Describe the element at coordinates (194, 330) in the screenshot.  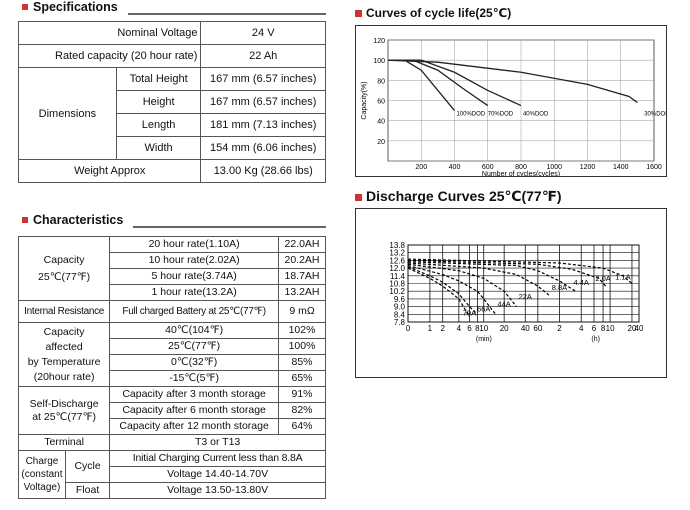
I see `temp-row-temp: 40℃(104℉)` at that location.